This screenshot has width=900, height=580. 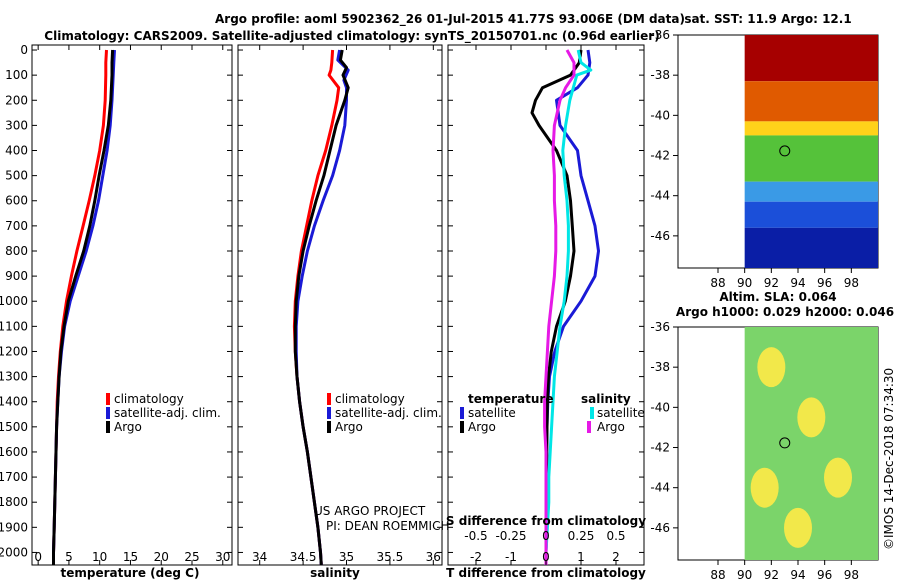 What do you see at coordinates (581, 536) in the screenshot?
I see `s-tick-label: 0.25` at bounding box center [581, 536].